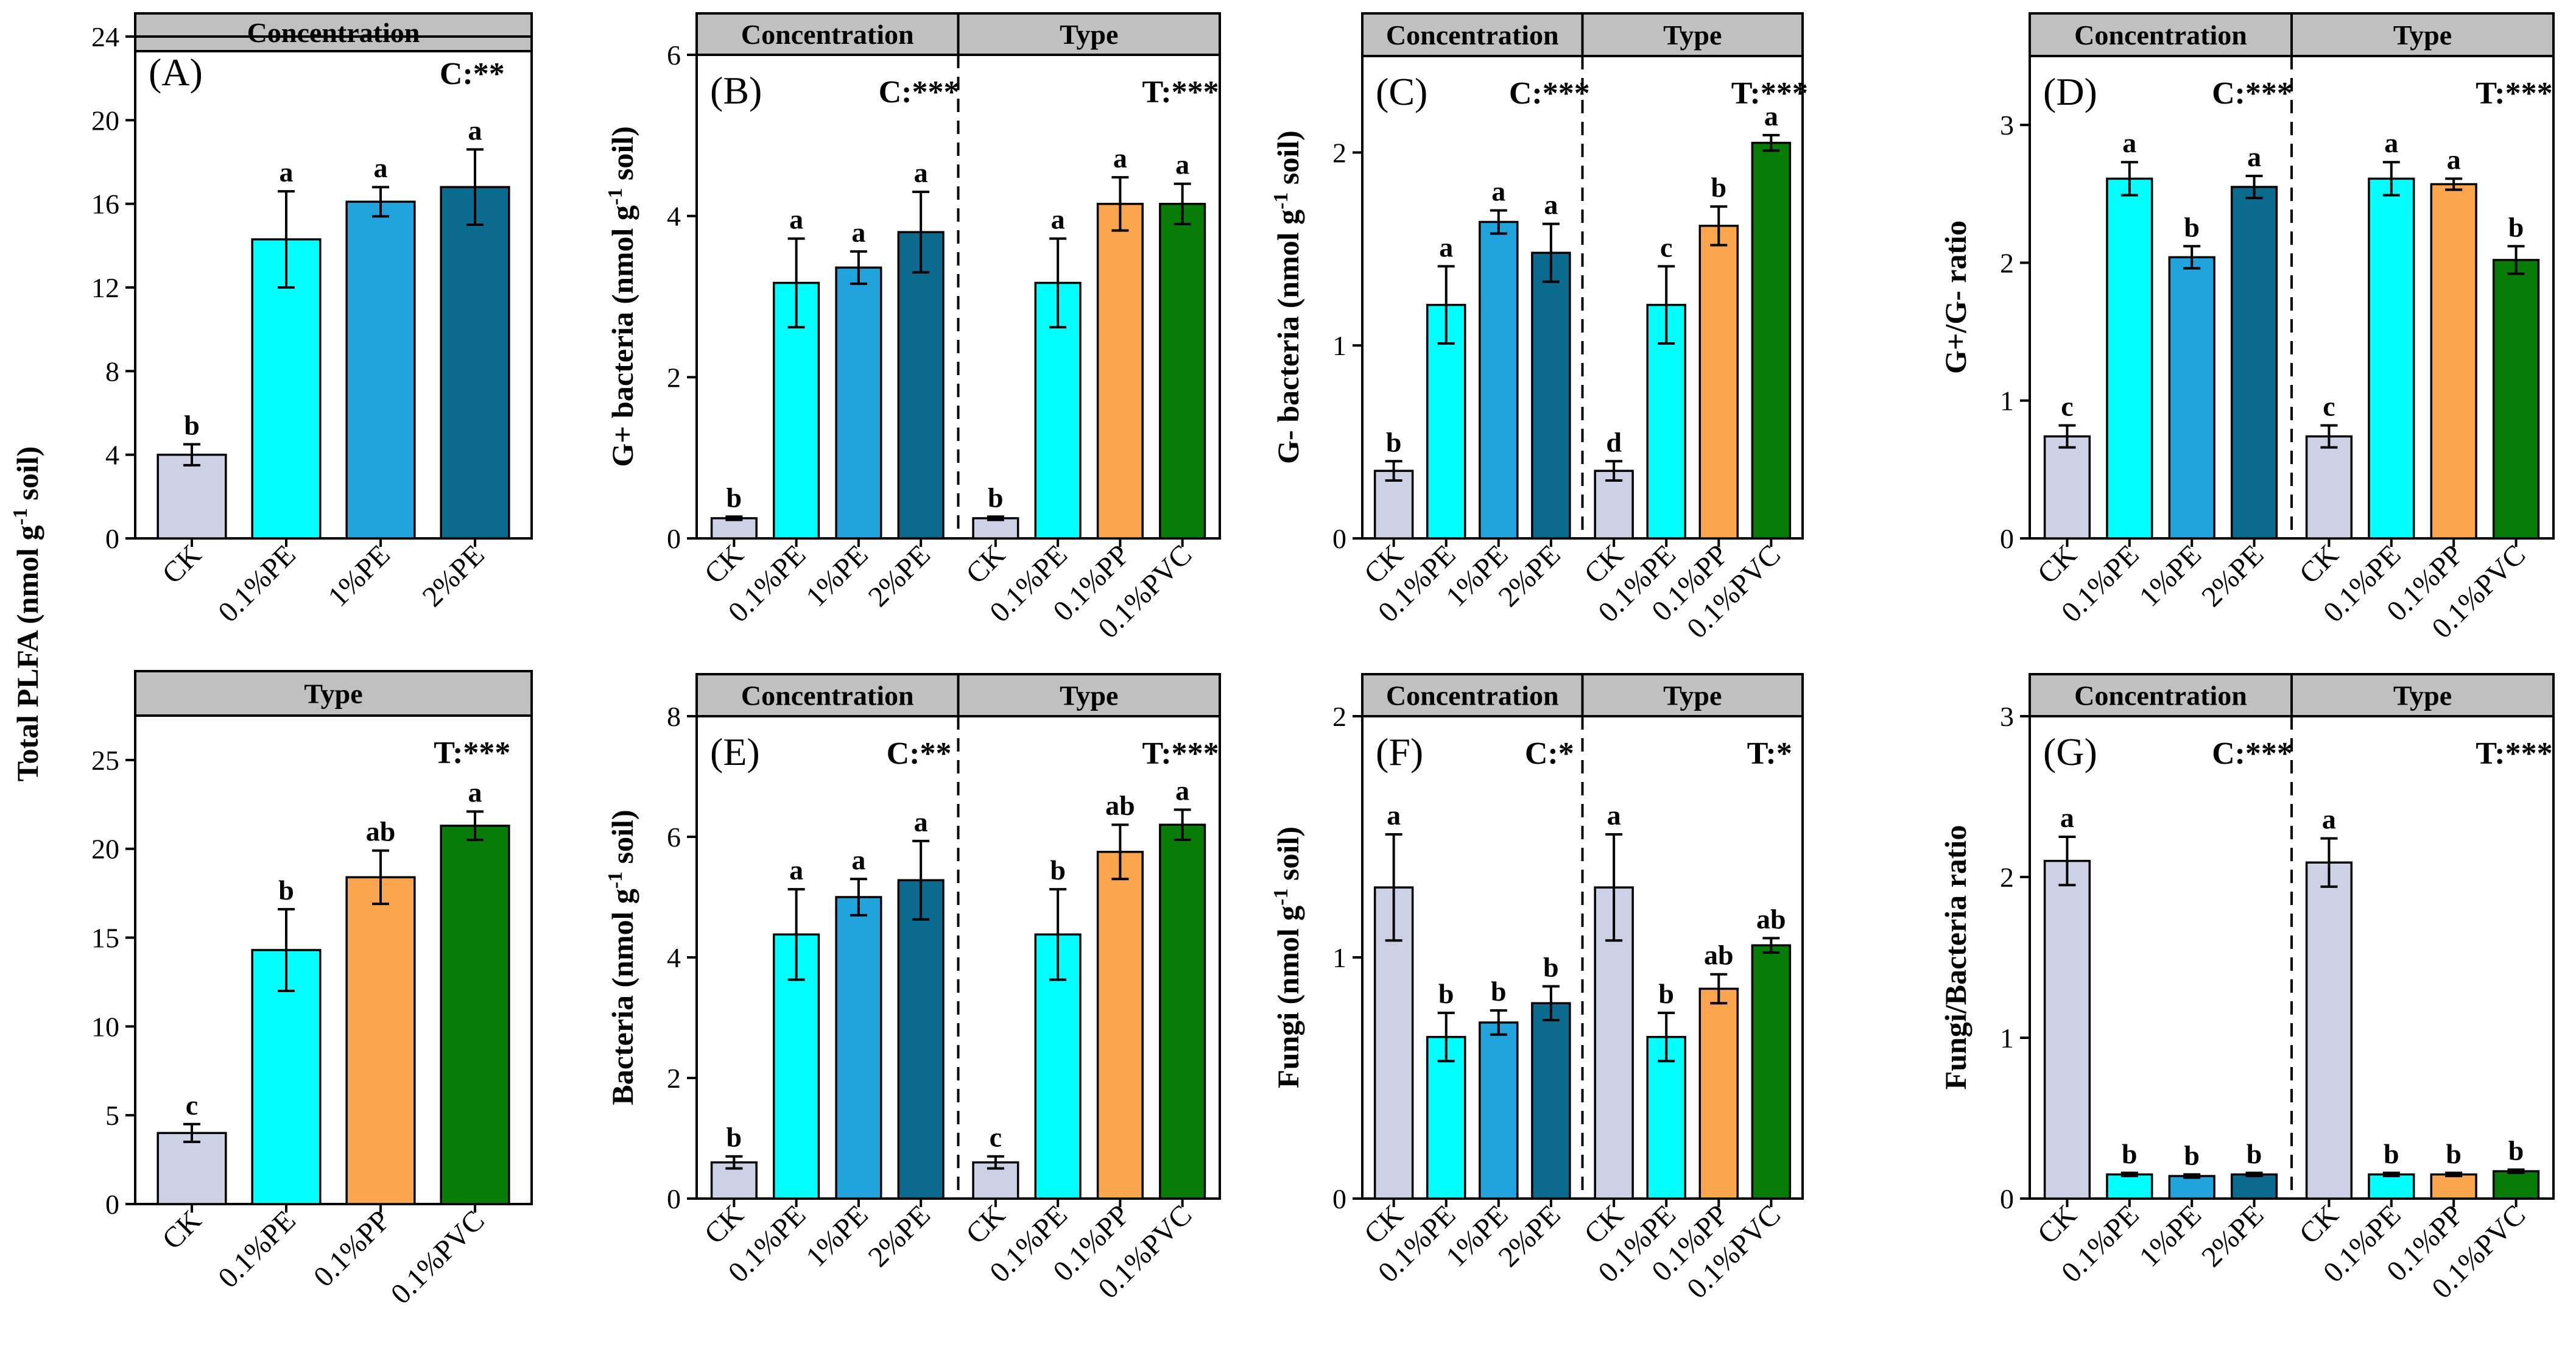  What do you see at coordinates (105, 849) in the screenshot?
I see `y-tick-label: 20` at bounding box center [105, 849].